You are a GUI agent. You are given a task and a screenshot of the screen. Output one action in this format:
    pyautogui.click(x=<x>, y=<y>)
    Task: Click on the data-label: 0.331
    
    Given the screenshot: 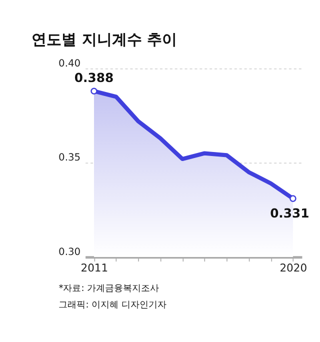 What is the action you would take?
    pyautogui.click(x=290, y=213)
    